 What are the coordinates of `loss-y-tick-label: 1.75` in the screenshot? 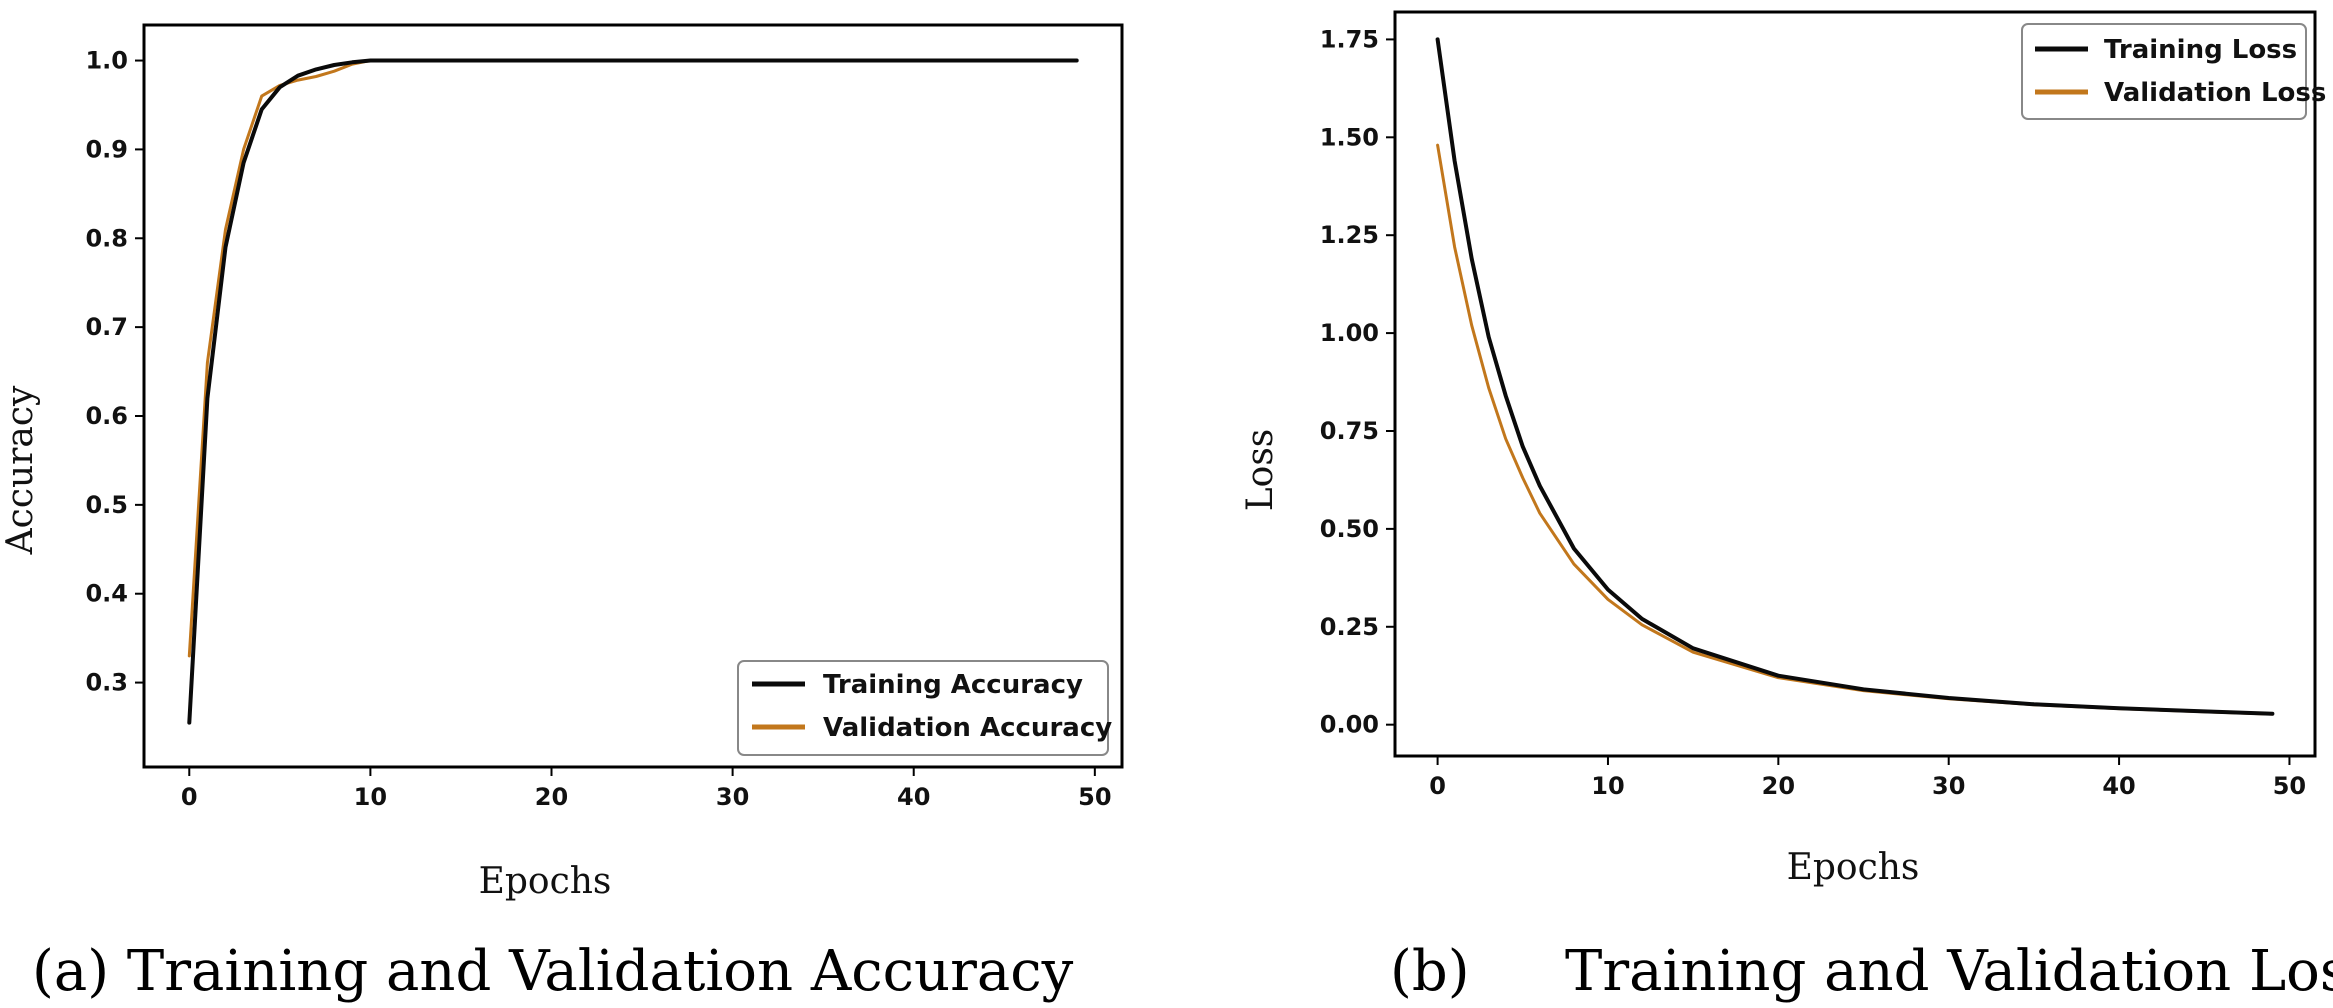 It's located at (1349, 39).